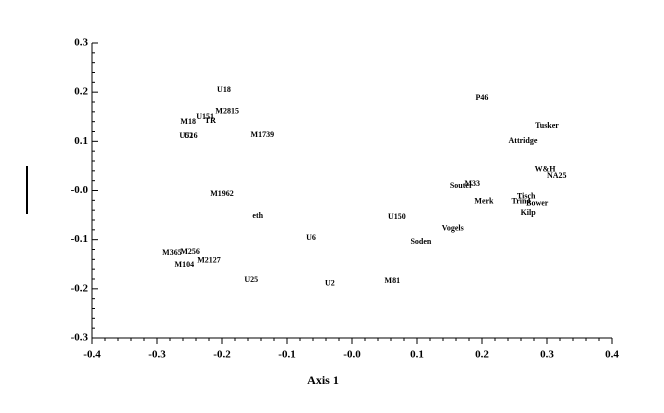 This screenshot has width=664, height=413. Describe the element at coordinates (352, 355) in the screenshot. I see `x-tick-label: -0.0` at that location.